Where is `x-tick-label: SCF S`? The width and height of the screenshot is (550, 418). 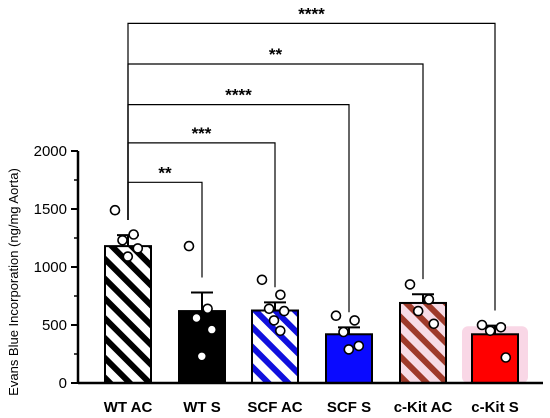 x-tick-label: SCF S is located at coordinates (349, 407).